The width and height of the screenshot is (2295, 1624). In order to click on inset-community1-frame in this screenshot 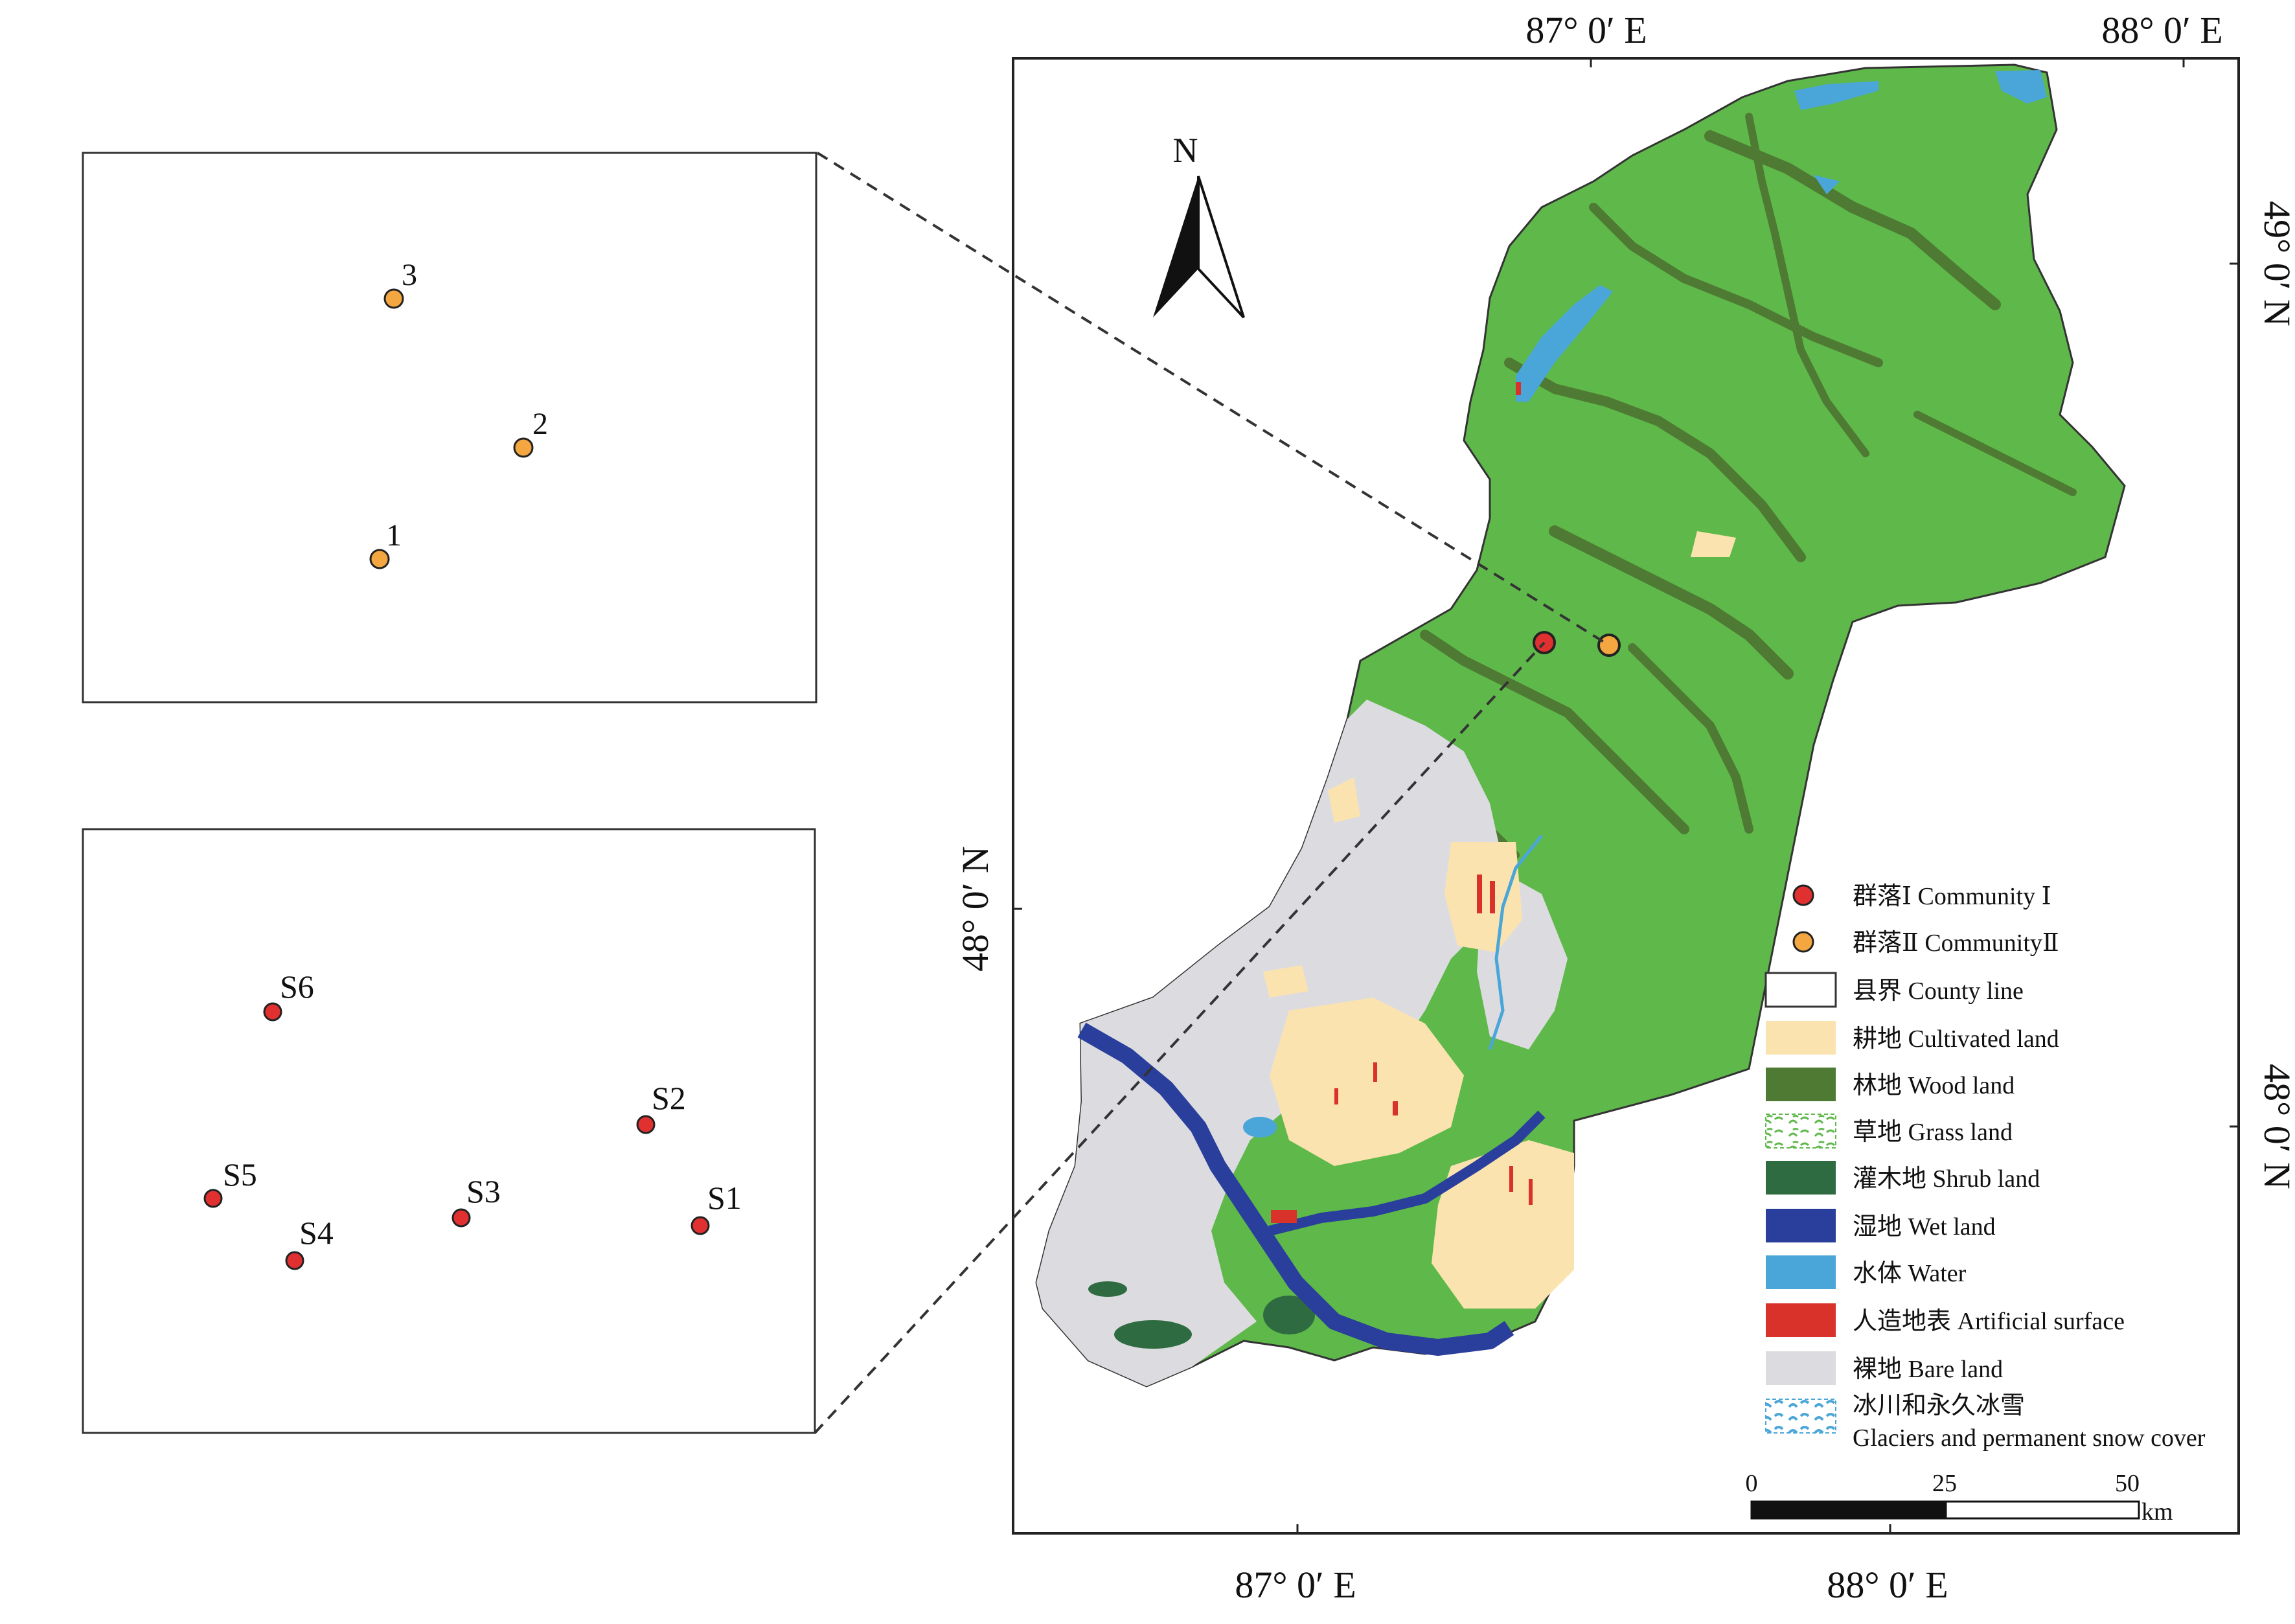, I will do `click(449, 1131)`.